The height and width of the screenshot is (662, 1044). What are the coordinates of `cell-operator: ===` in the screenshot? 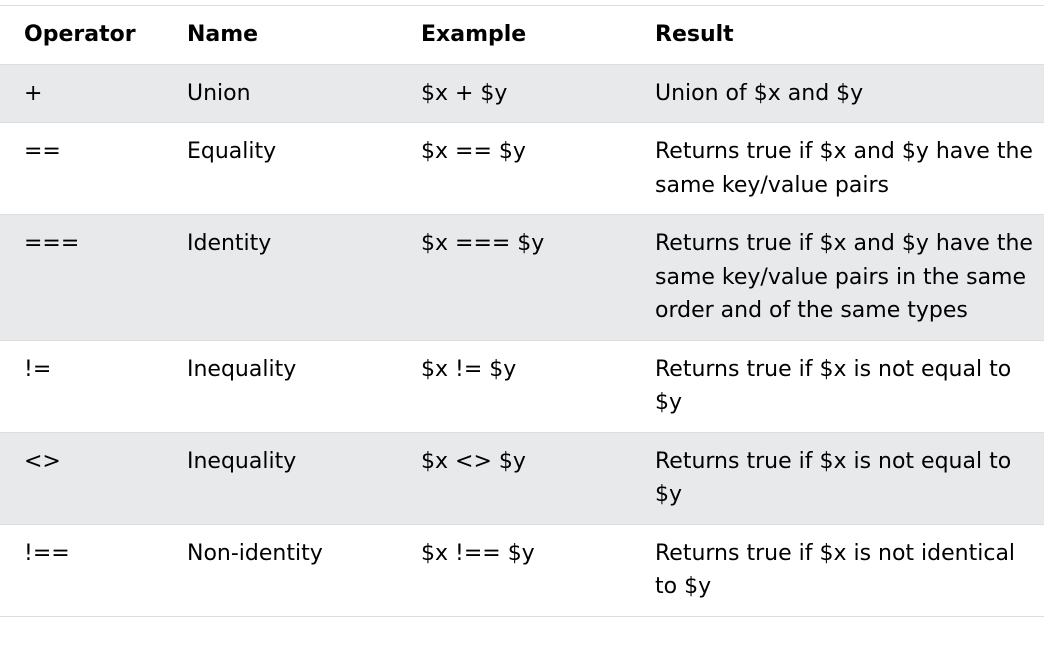 It's located at (81, 277).